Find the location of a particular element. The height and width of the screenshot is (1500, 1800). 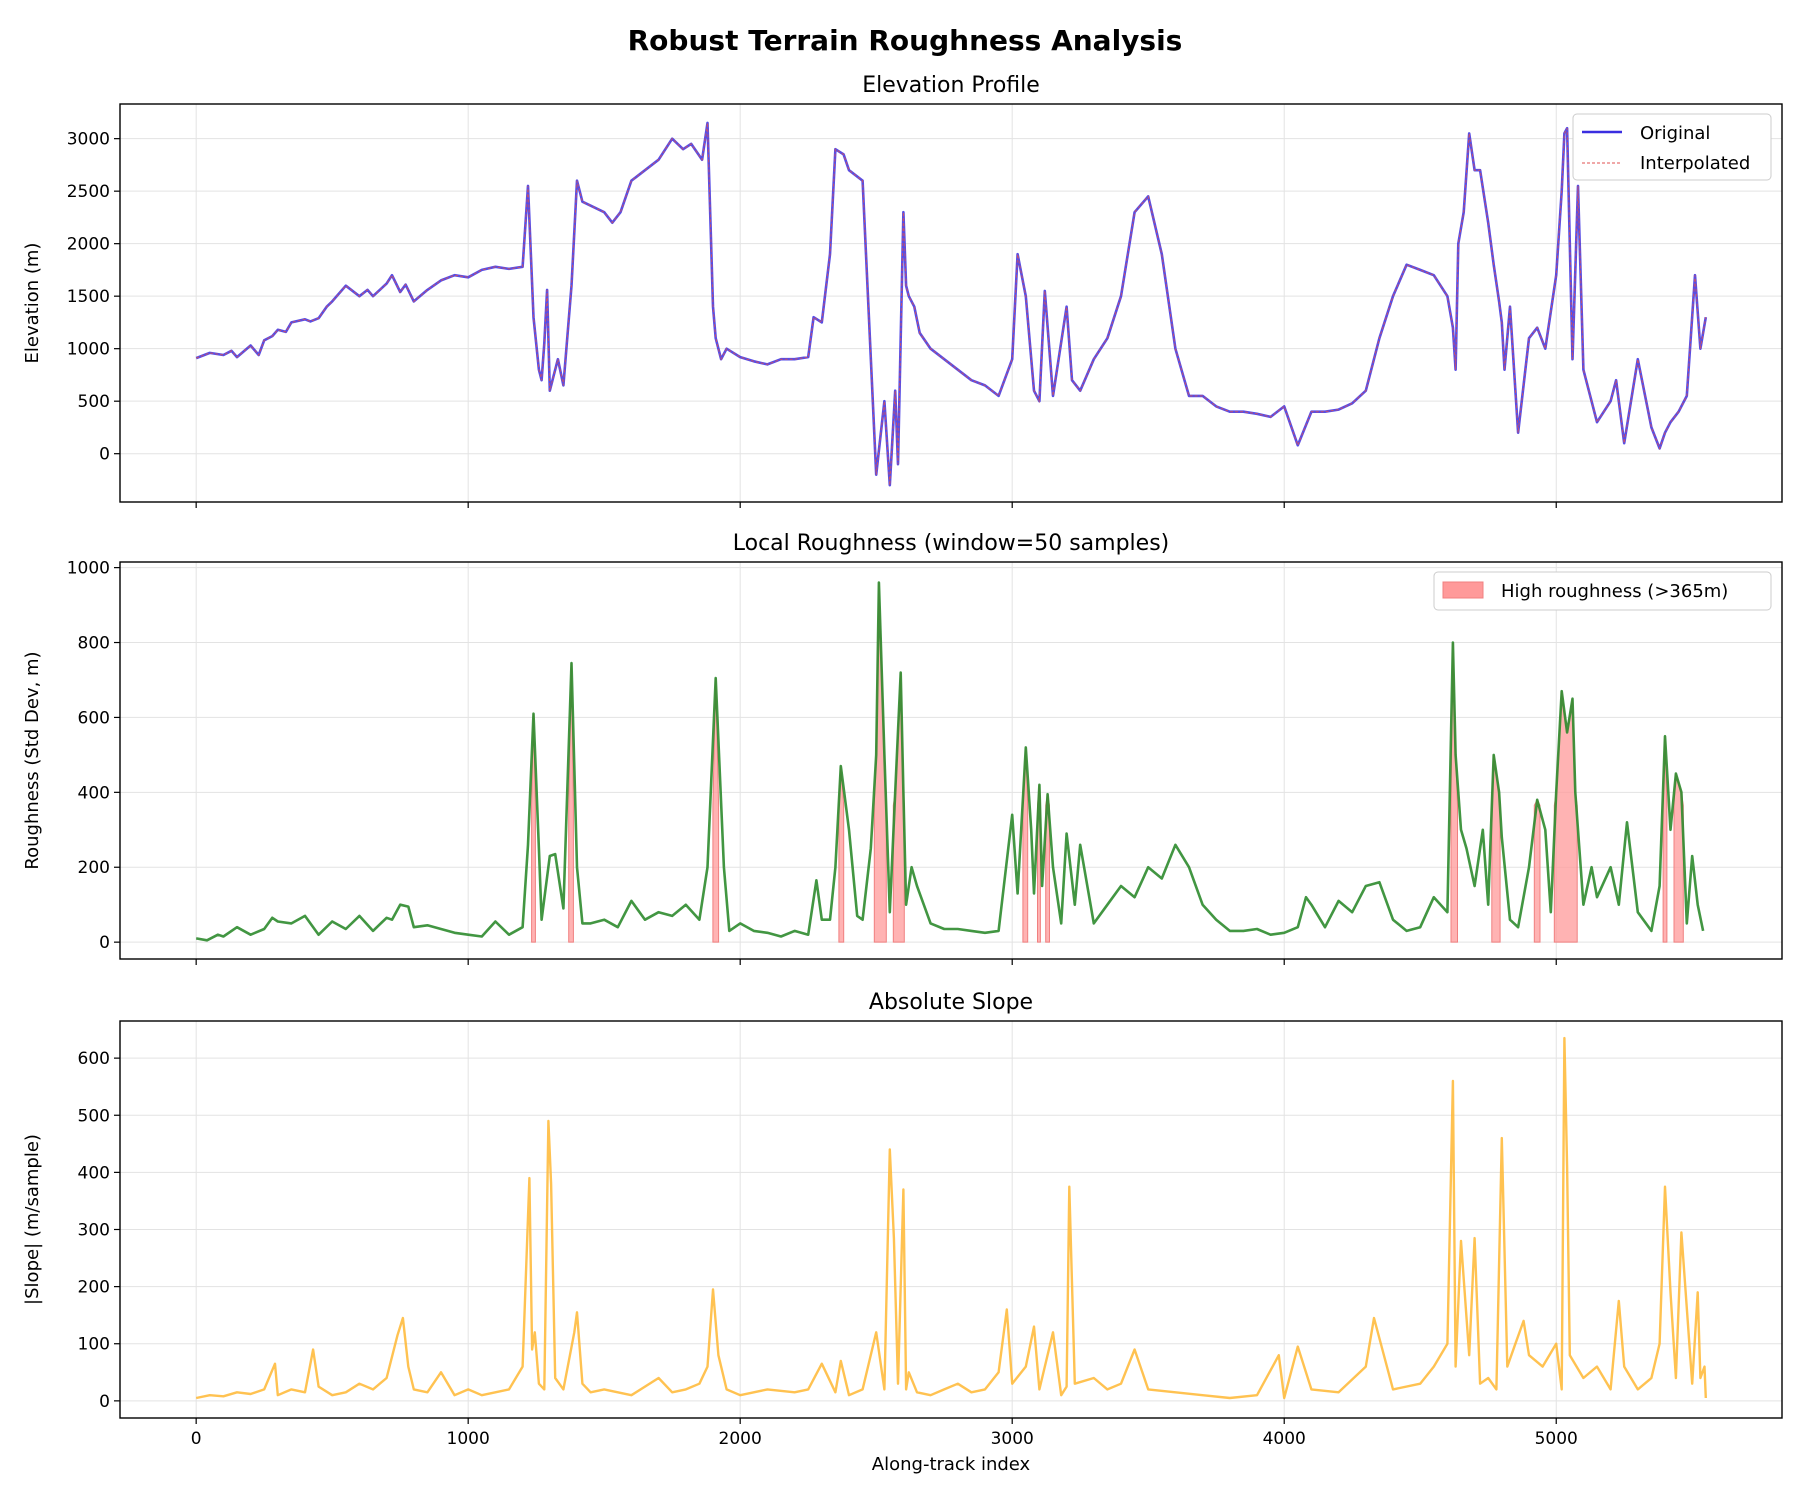

legend: High roughness (>365m) is located at coordinates (1602, 591).